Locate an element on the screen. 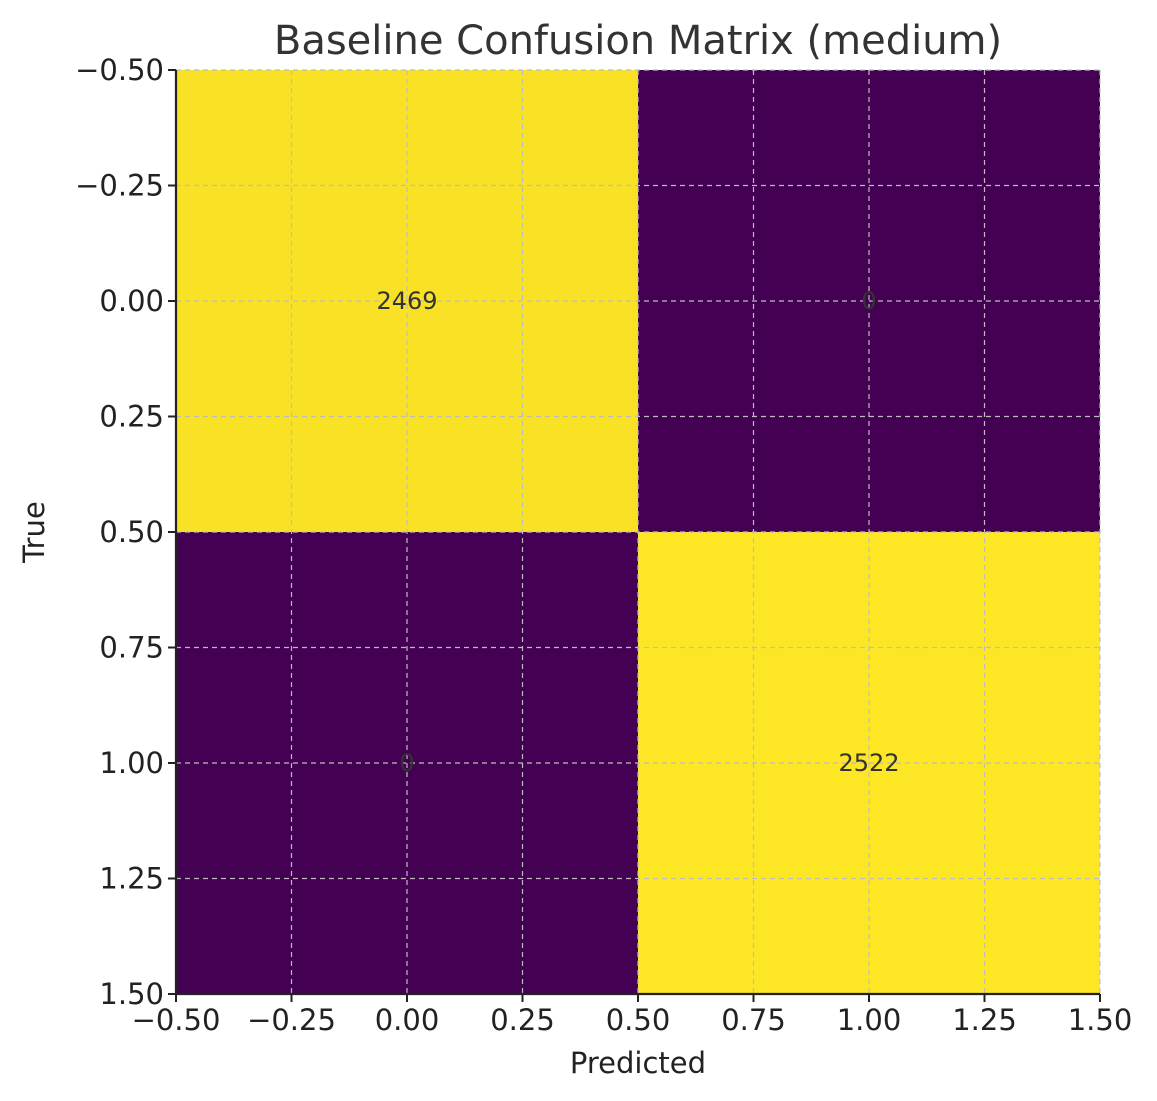  x-tick-label-2: 0.00 is located at coordinates (407, 1020).